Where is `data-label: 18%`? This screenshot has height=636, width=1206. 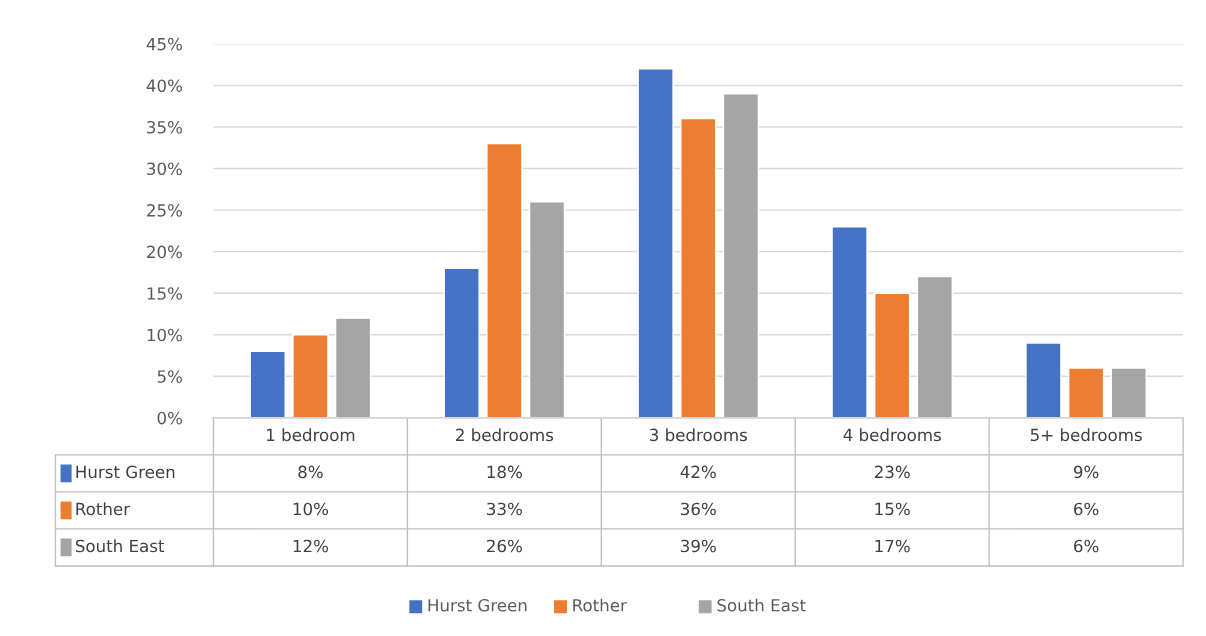
data-label: 18% is located at coordinates (504, 472).